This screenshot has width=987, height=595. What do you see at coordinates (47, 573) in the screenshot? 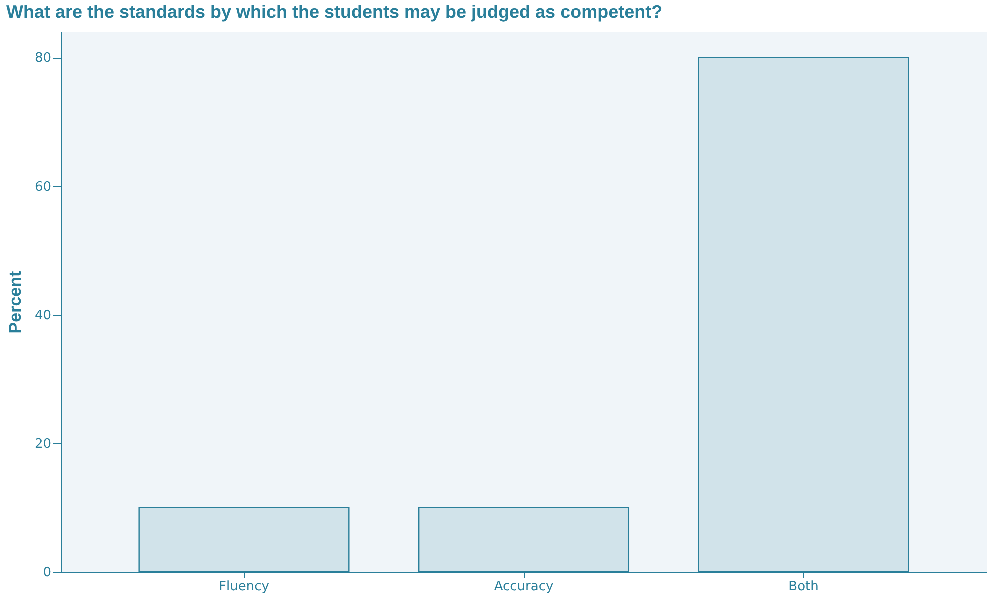
I see `y-tick-label: 0` at bounding box center [47, 573].